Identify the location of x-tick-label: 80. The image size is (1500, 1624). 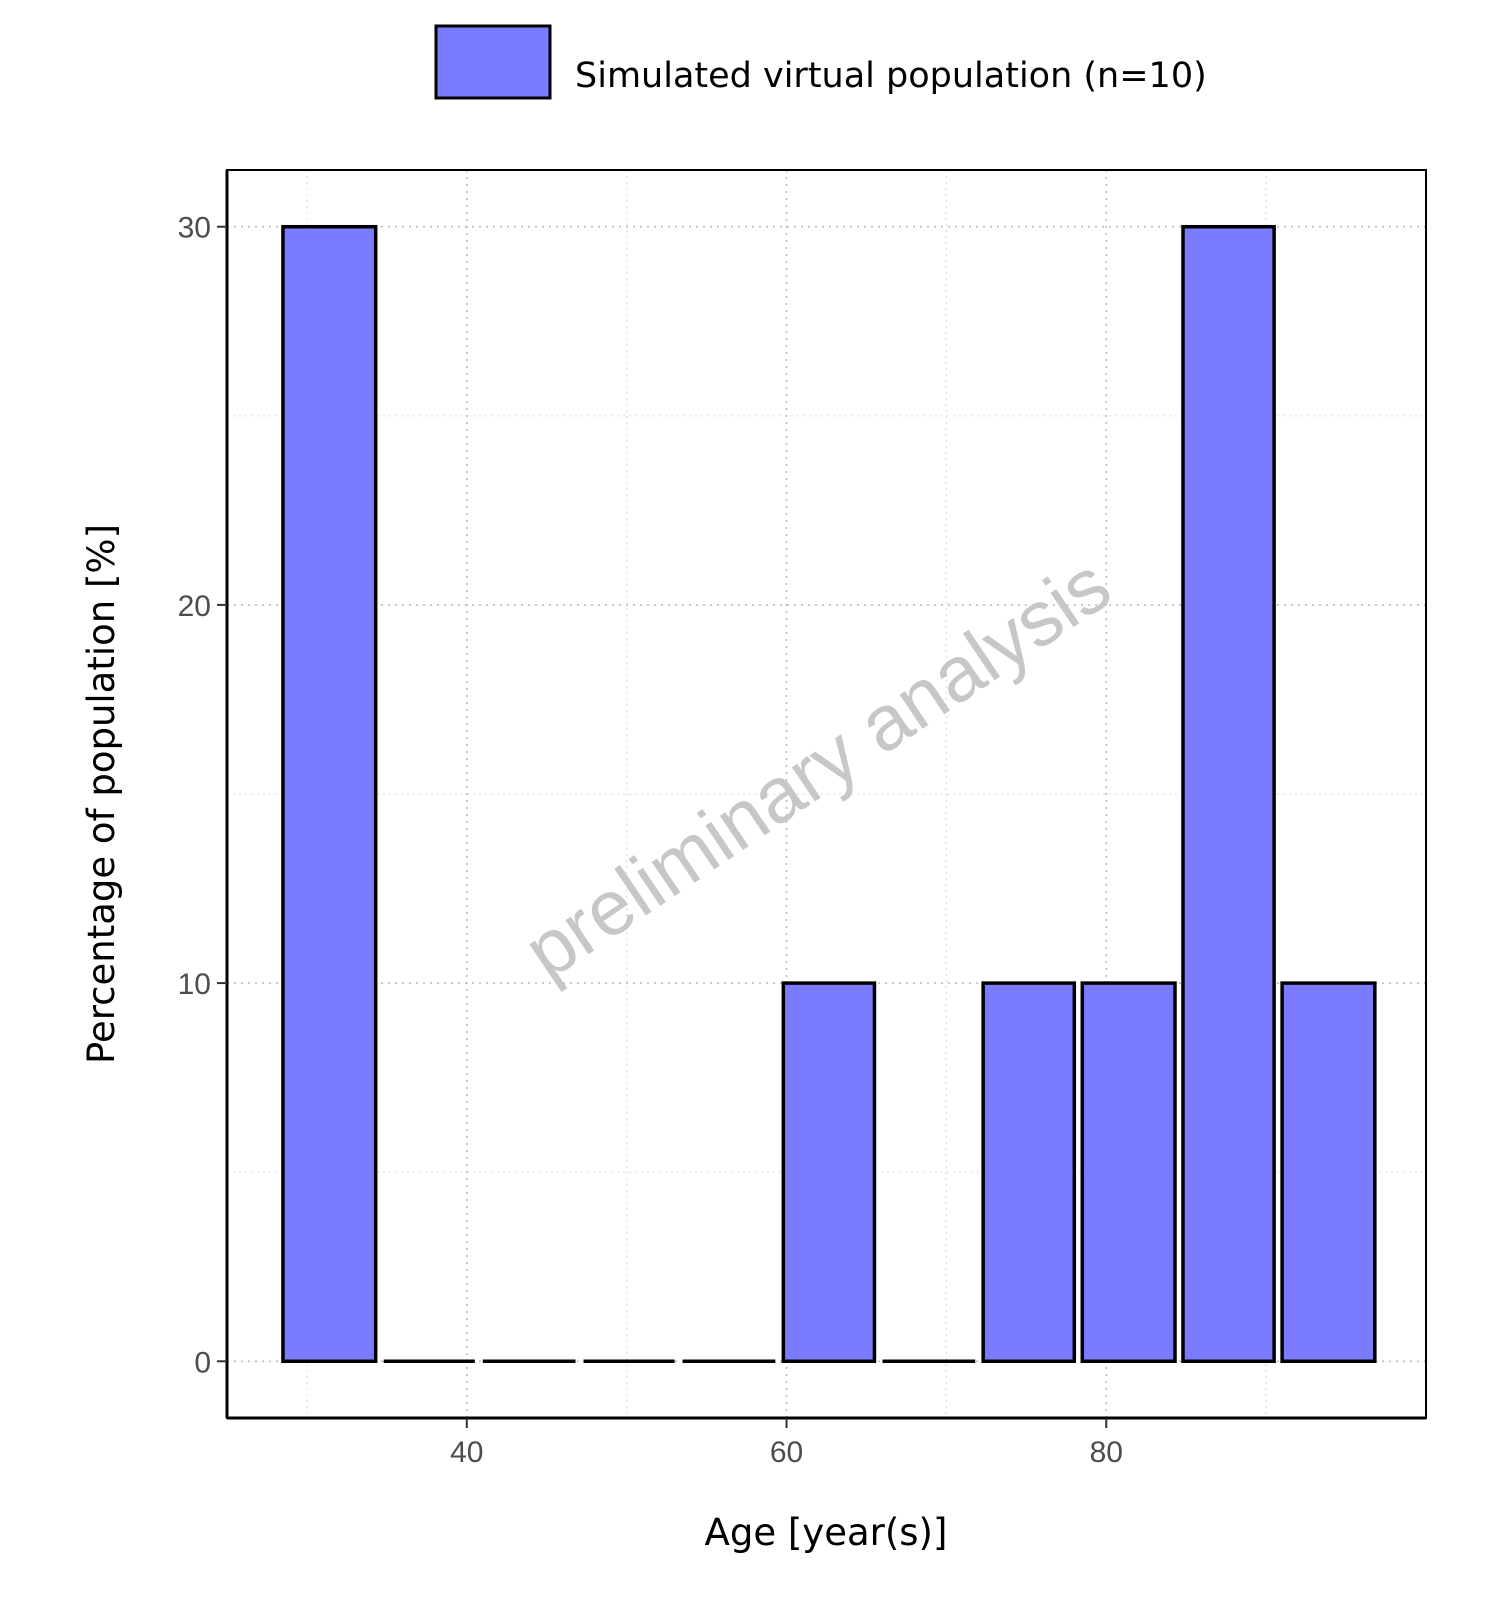
(1106, 1452).